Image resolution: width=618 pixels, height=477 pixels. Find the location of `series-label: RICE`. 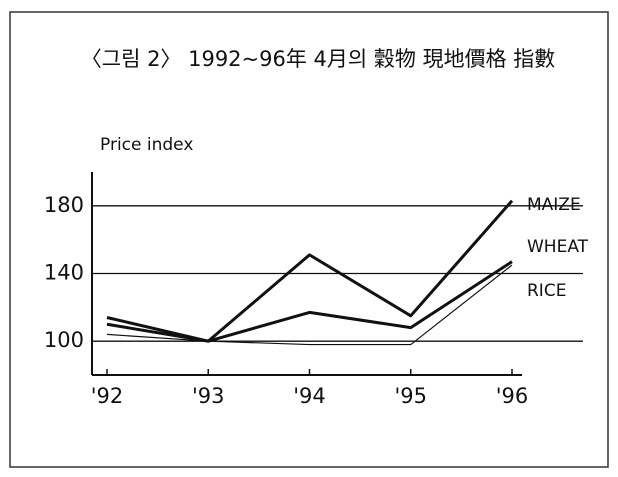

series-label: RICE is located at coordinates (546, 291).